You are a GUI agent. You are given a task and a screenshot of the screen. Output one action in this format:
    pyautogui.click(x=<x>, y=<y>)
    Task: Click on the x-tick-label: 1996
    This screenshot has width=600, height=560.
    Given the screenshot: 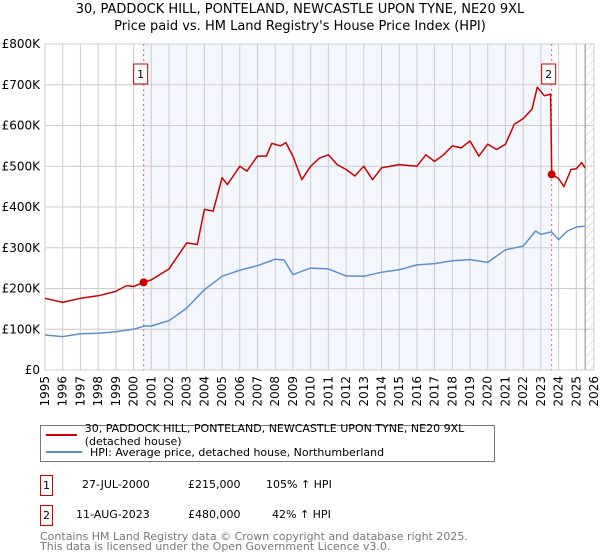 What is the action you would take?
    pyautogui.click(x=63, y=391)
    